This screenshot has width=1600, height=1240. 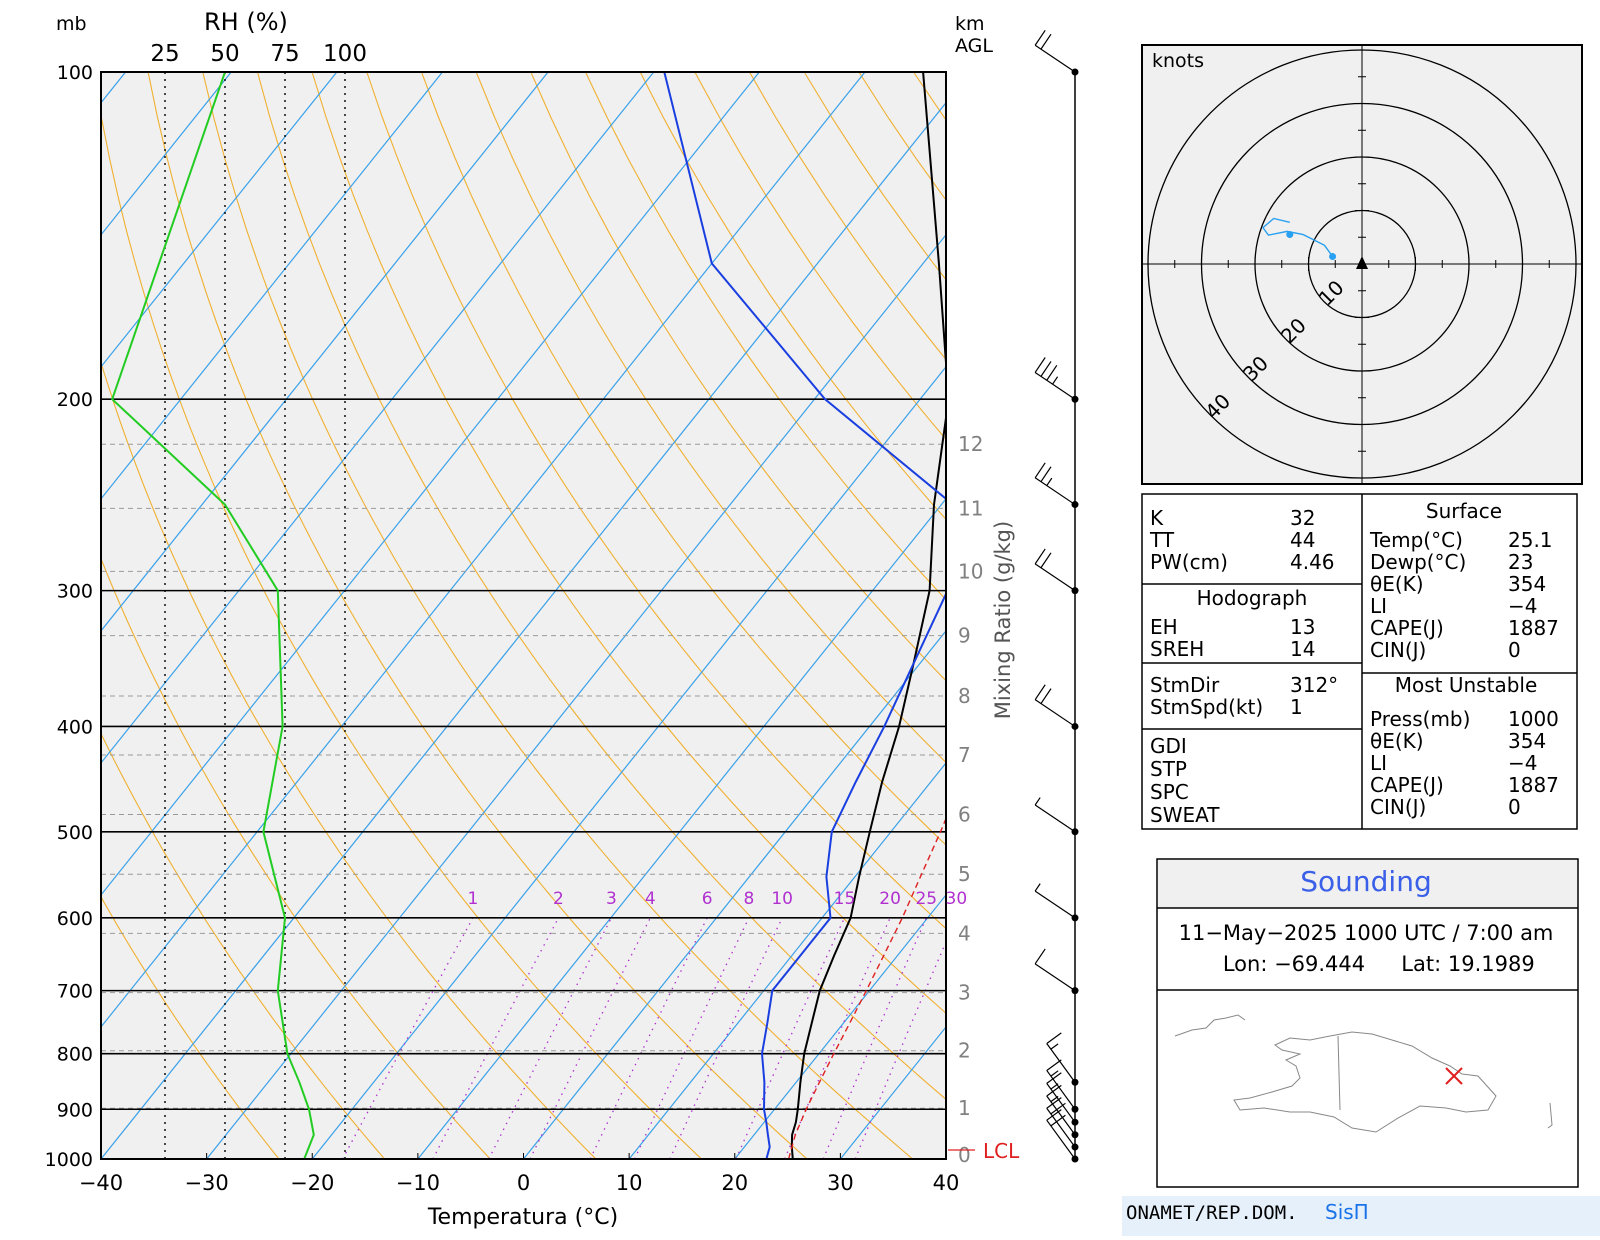 What do you see at coordinates (246, 22) in the screenshot?
I see `rh-axis-title: RH (%)` at bounding box center [246, 22].